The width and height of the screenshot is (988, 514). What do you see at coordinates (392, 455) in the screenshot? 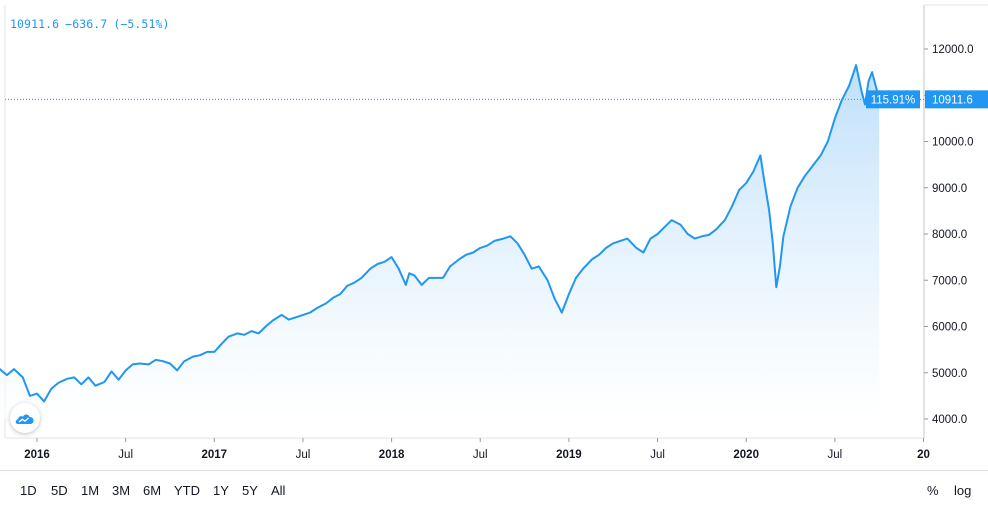
I see `x-tick-label: 2018` at bounding box center [392, 455].